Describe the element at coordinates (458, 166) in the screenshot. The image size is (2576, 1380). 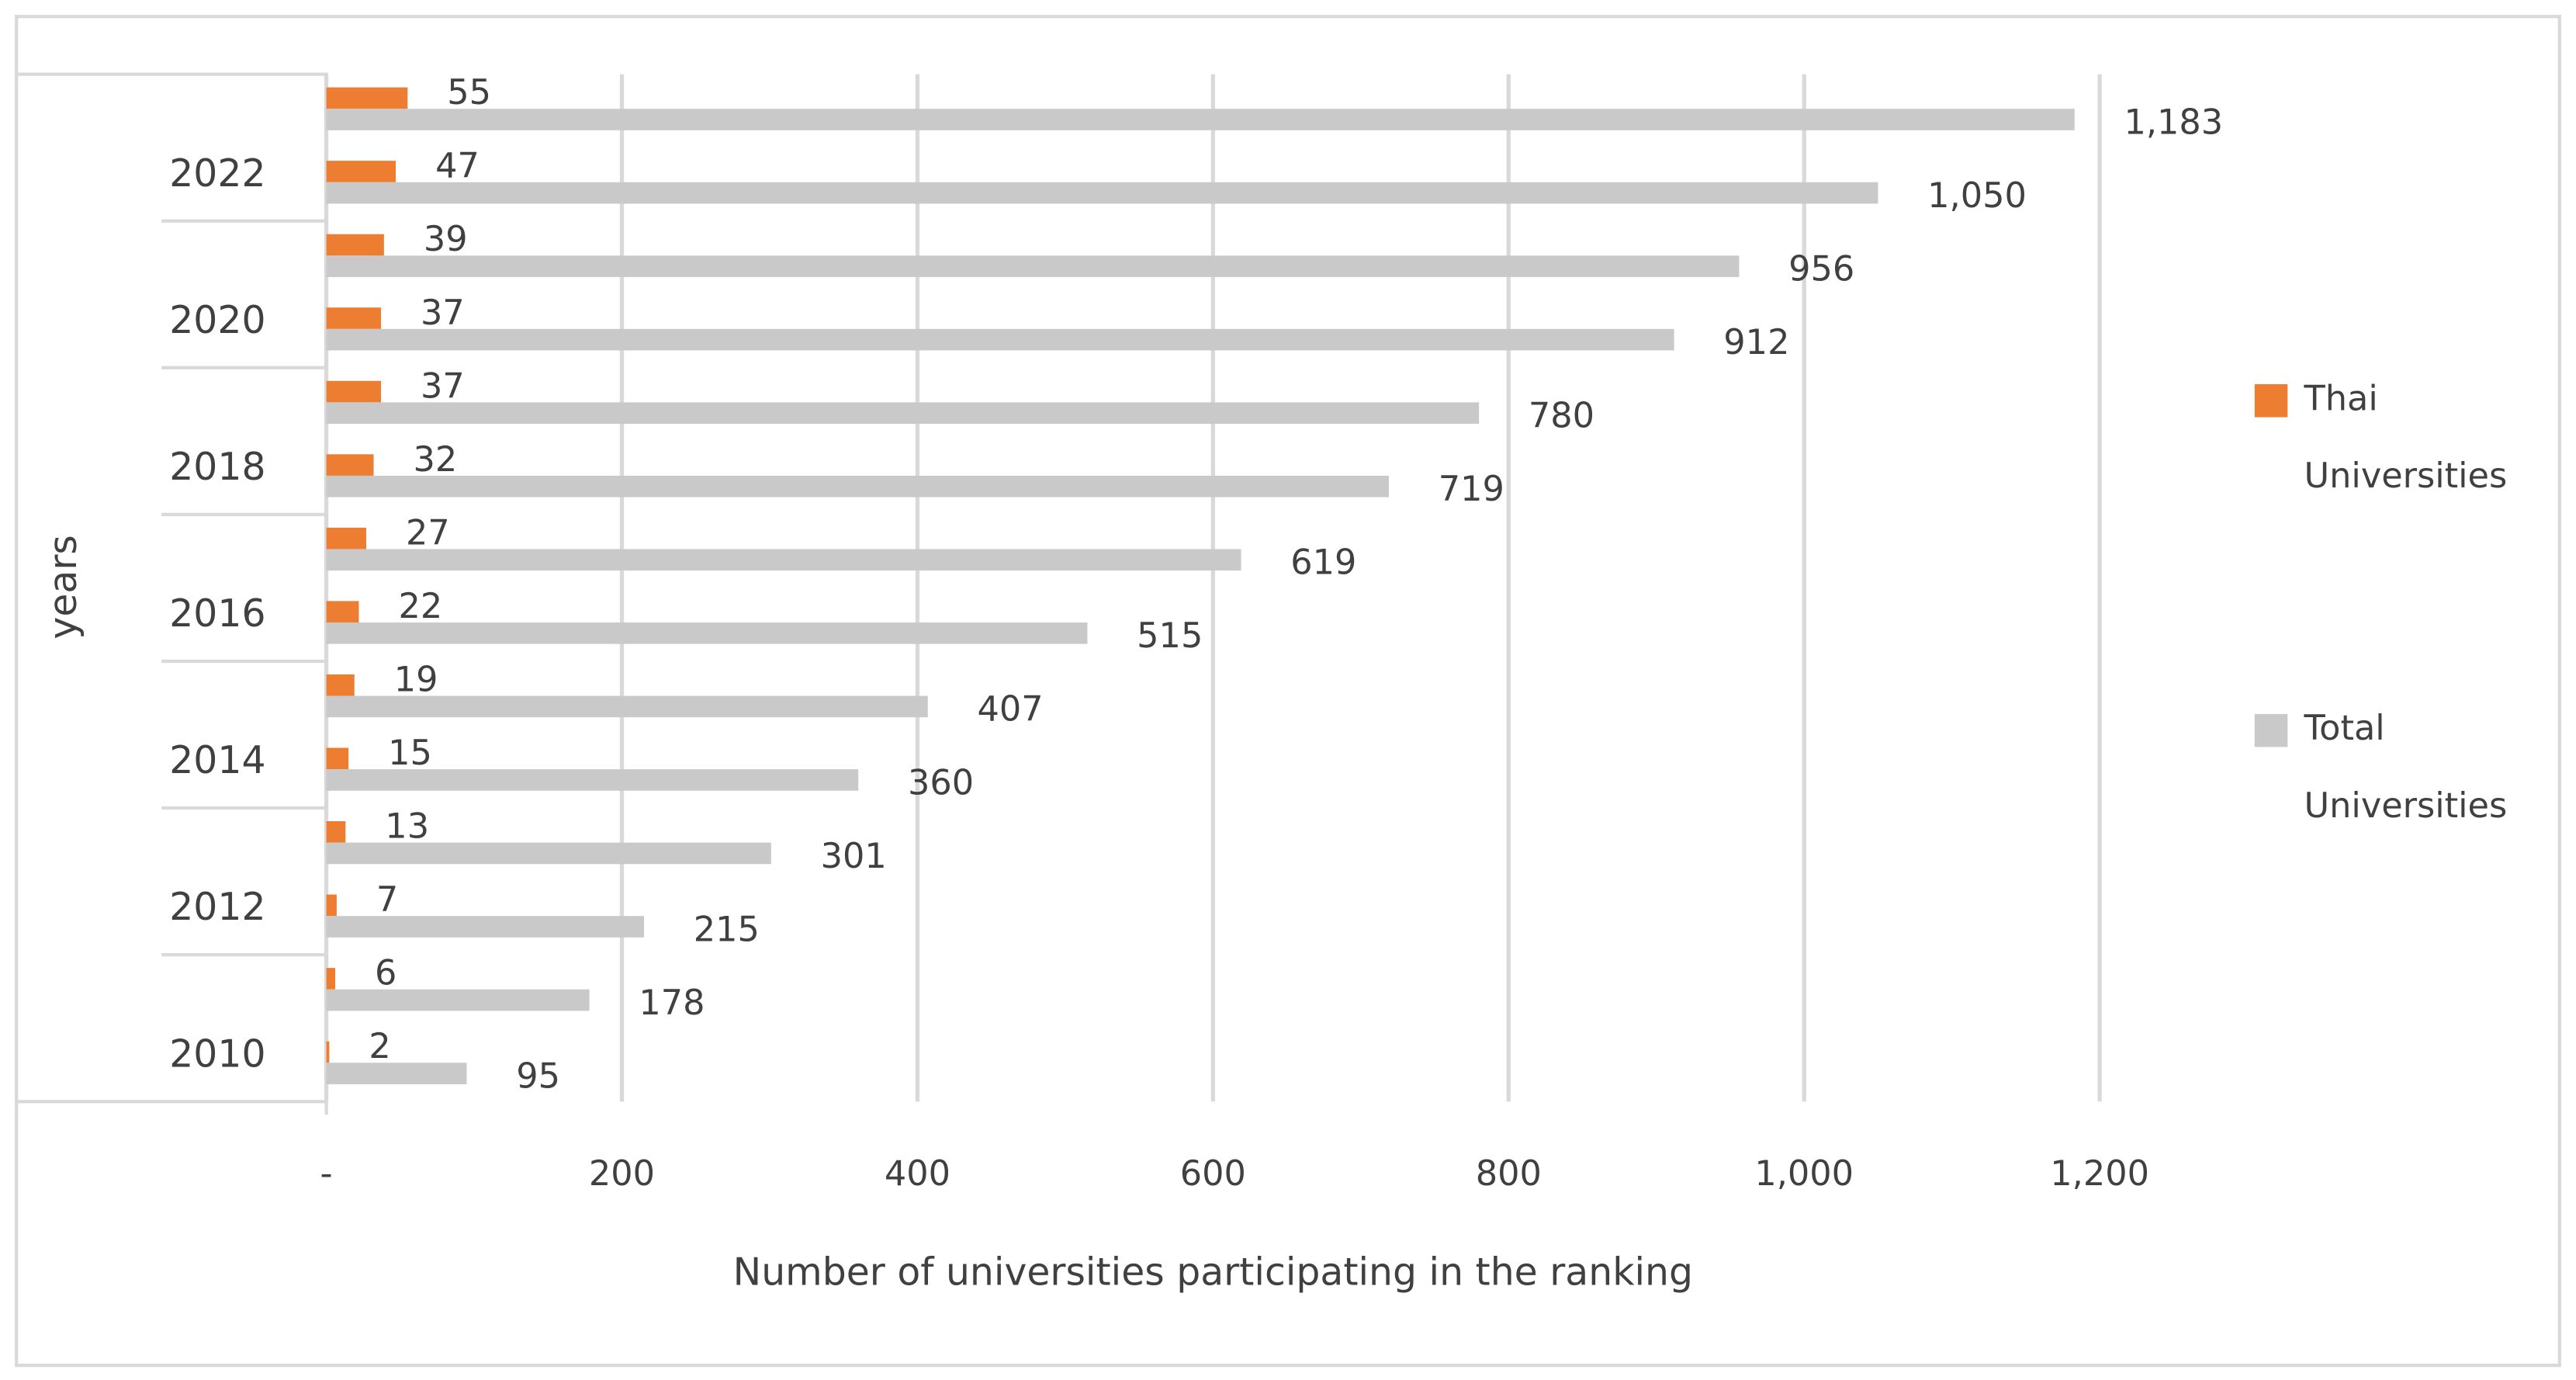
I see `data-label: 47` at that location.